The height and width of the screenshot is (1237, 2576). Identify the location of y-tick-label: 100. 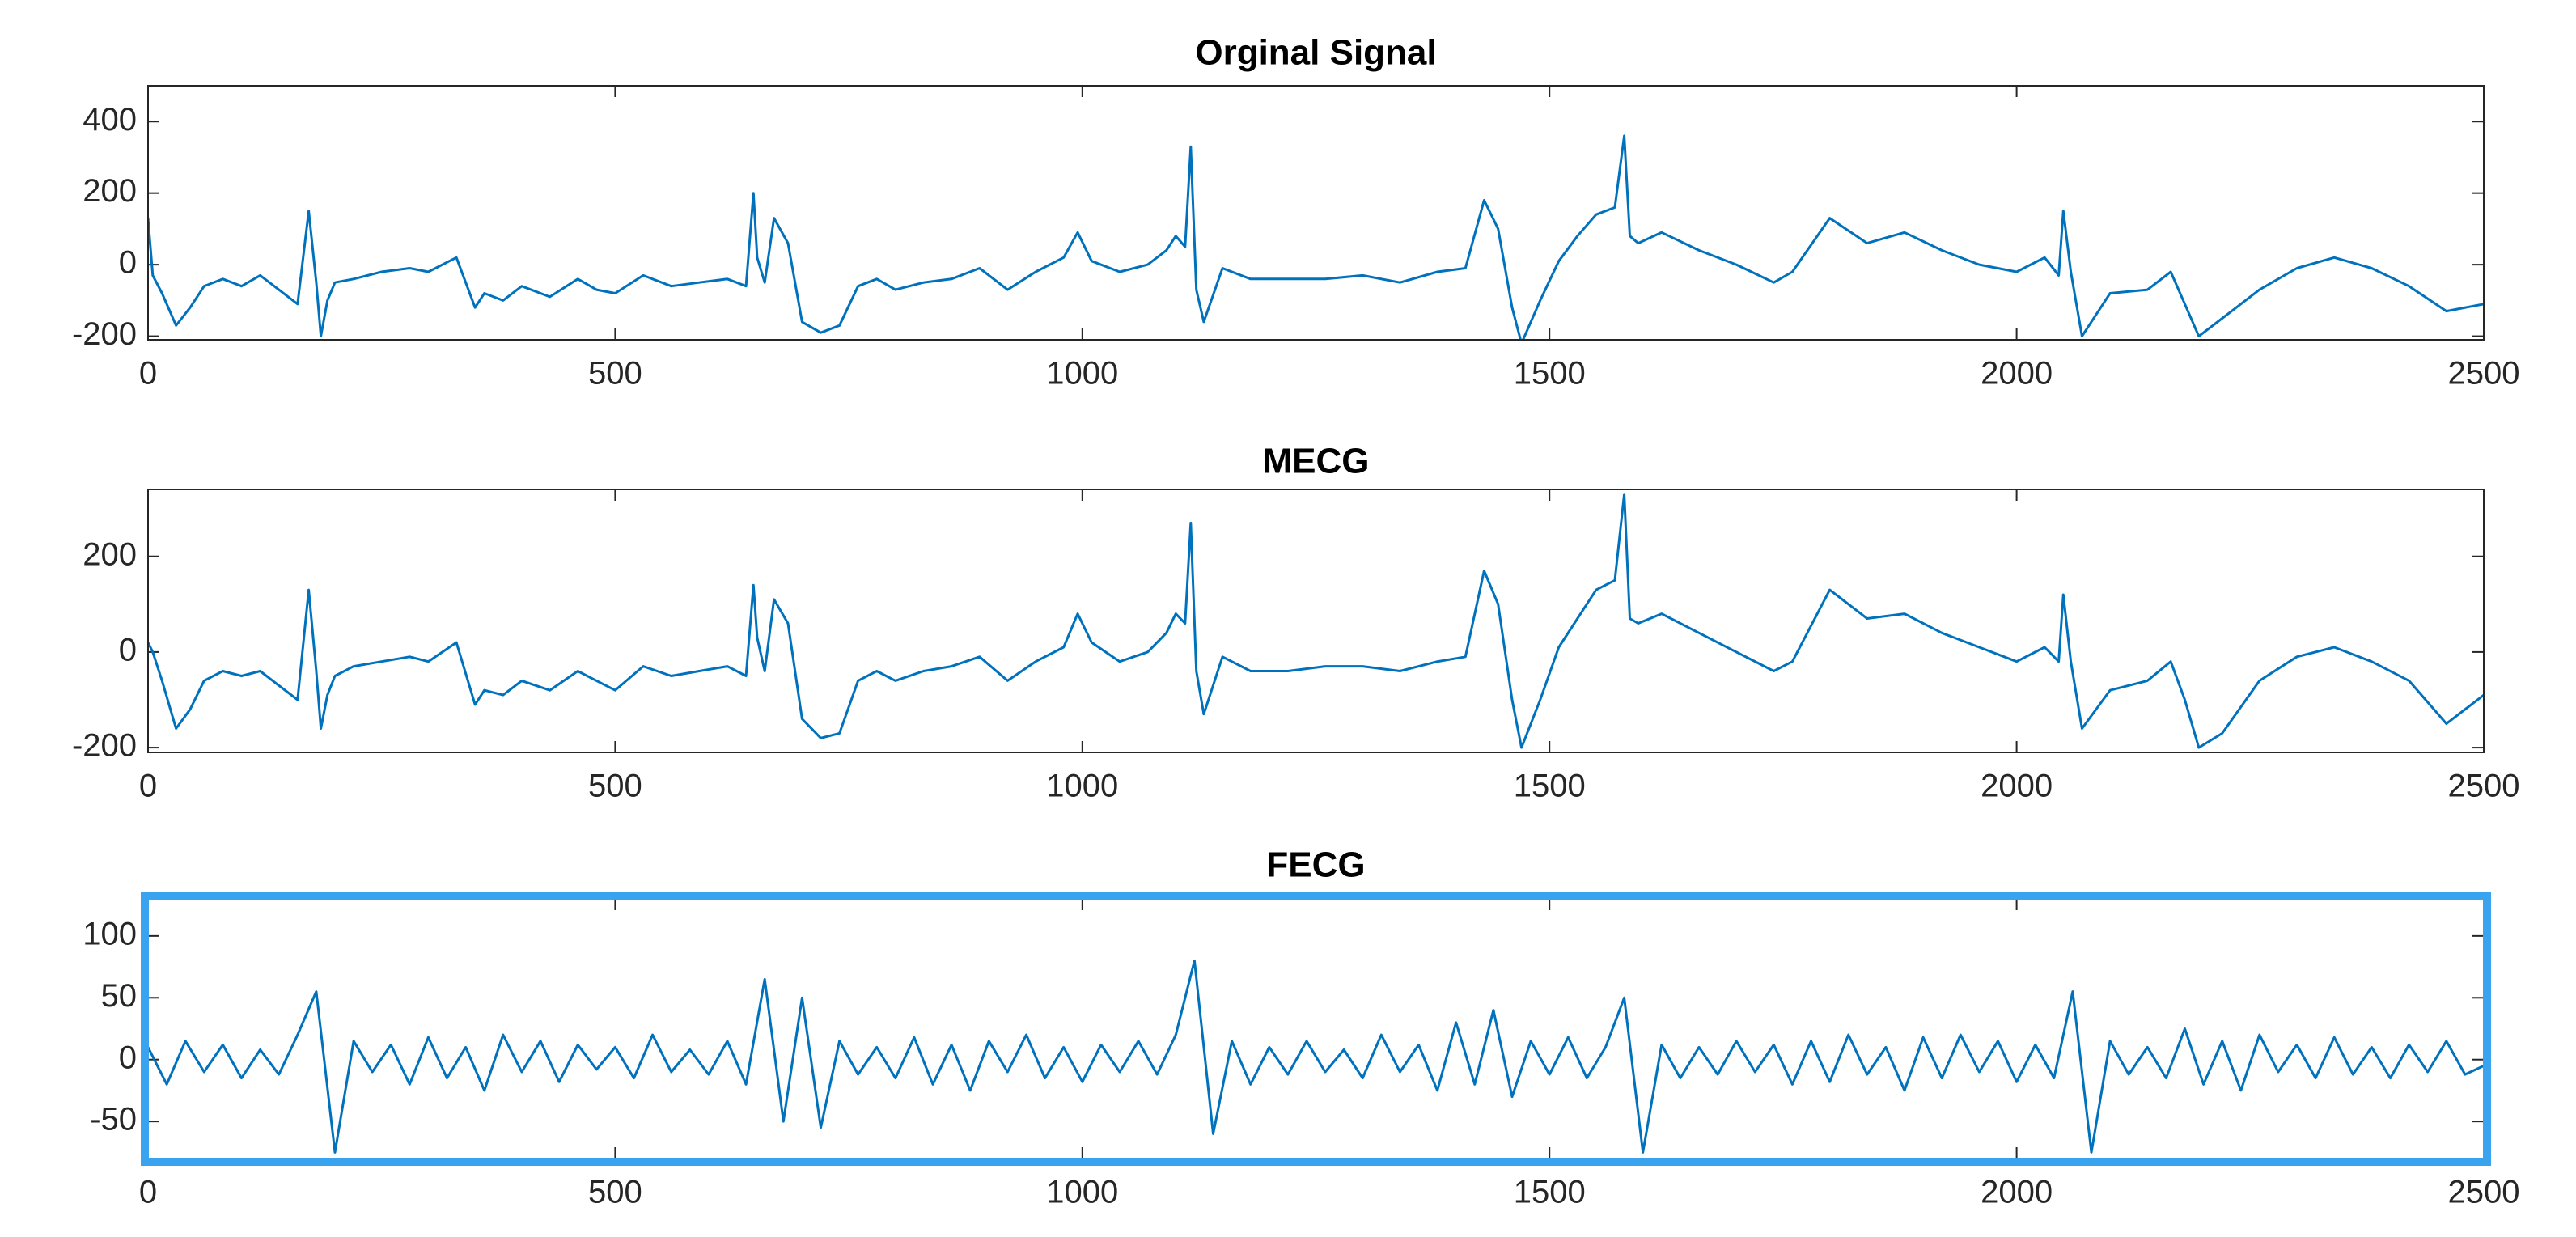
(110, 933).